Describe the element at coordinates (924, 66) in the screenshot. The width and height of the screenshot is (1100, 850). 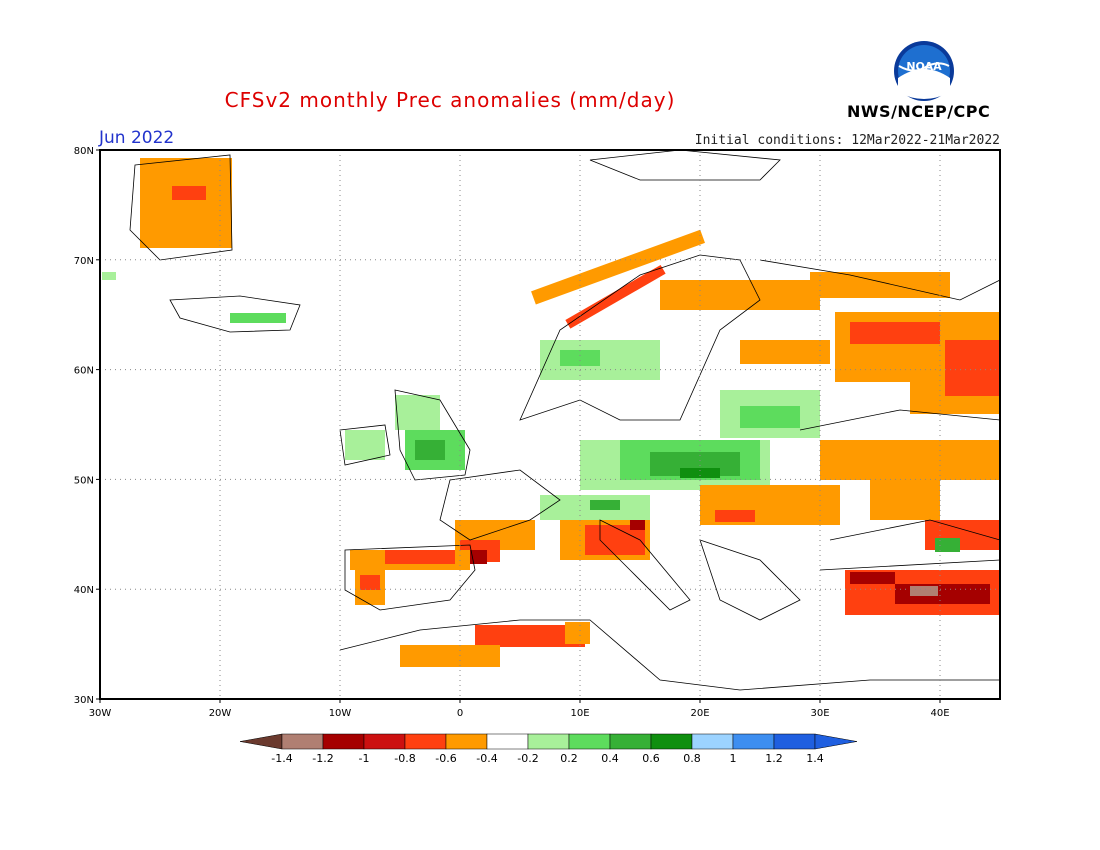
I see `logo-text: NOAA` at that location.